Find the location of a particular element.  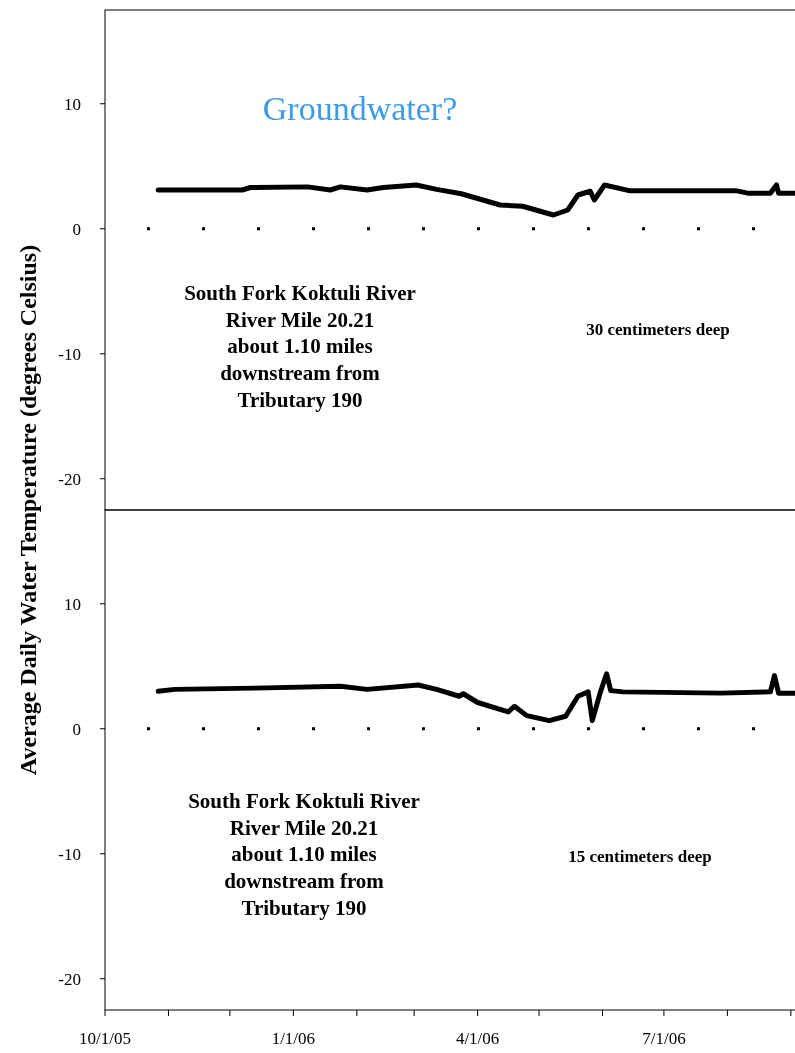

x-tick-label: 4/1/06 is located at coordinates (477, 1038).